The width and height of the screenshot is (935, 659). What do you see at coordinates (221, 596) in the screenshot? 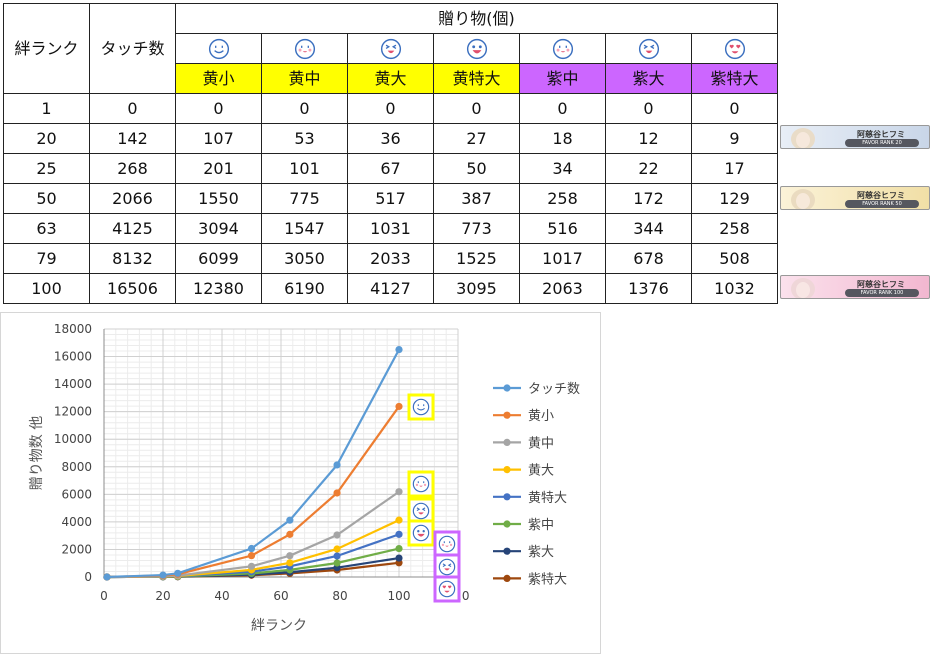
I see `x-tick-label: 40` at bounding box center [221, 596].